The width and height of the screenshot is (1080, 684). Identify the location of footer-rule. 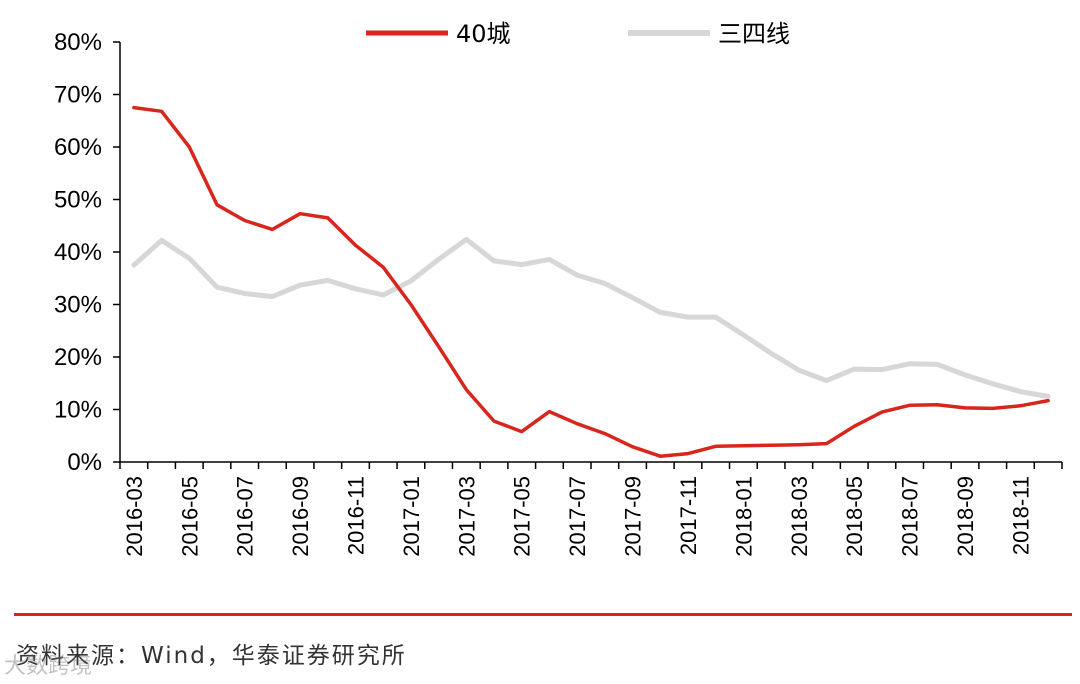
(543, 614).